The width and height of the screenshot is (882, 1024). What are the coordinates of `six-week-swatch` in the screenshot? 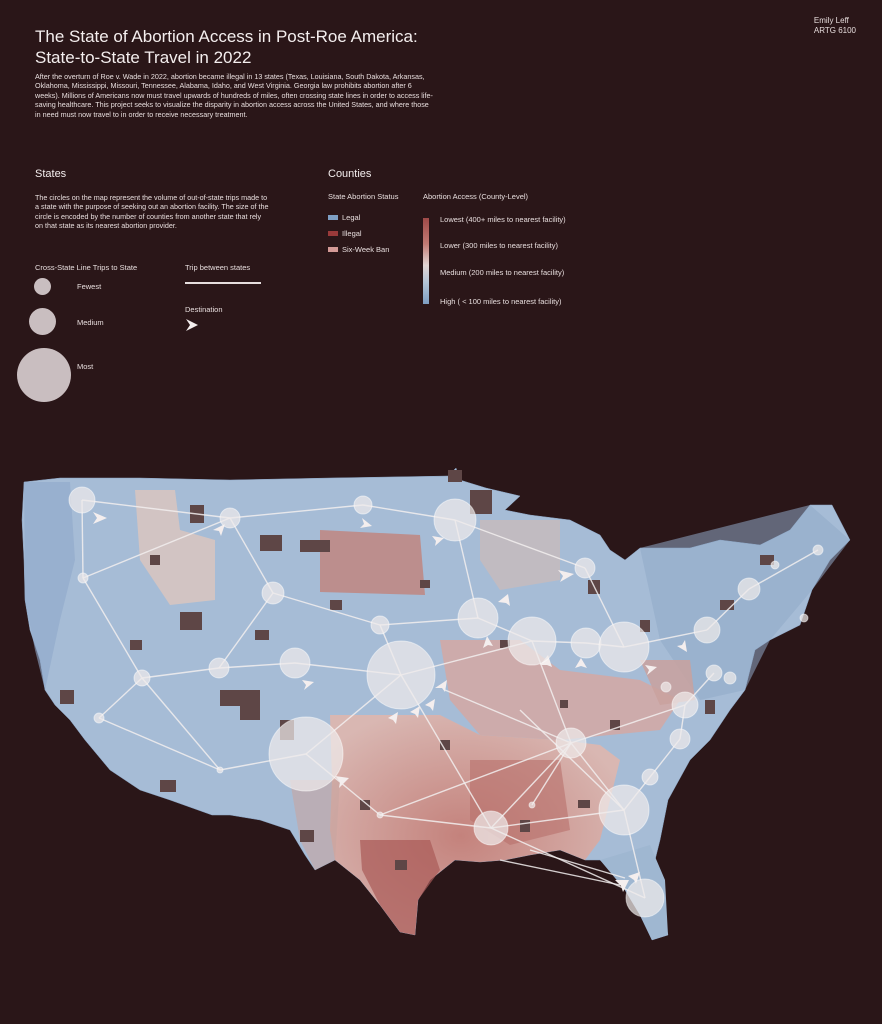 It's located at (333, 249).